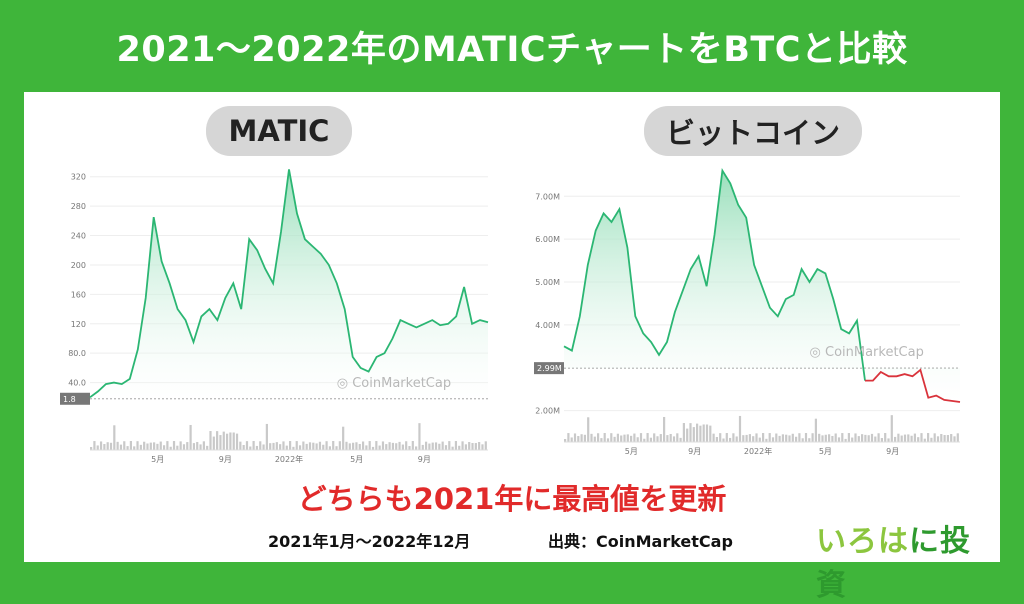  I want to click on x-tick-label: 5月, so click(825, 451).